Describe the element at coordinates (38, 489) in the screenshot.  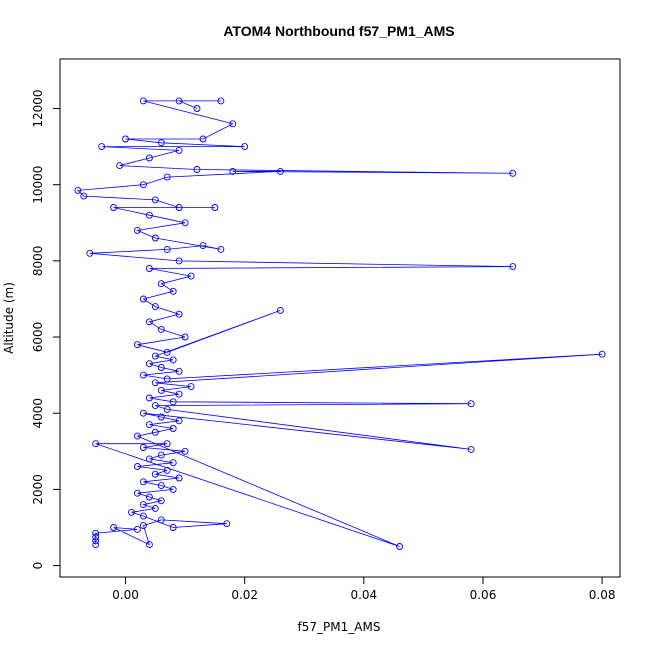
I see `y-tick-label: 2000` at that location.